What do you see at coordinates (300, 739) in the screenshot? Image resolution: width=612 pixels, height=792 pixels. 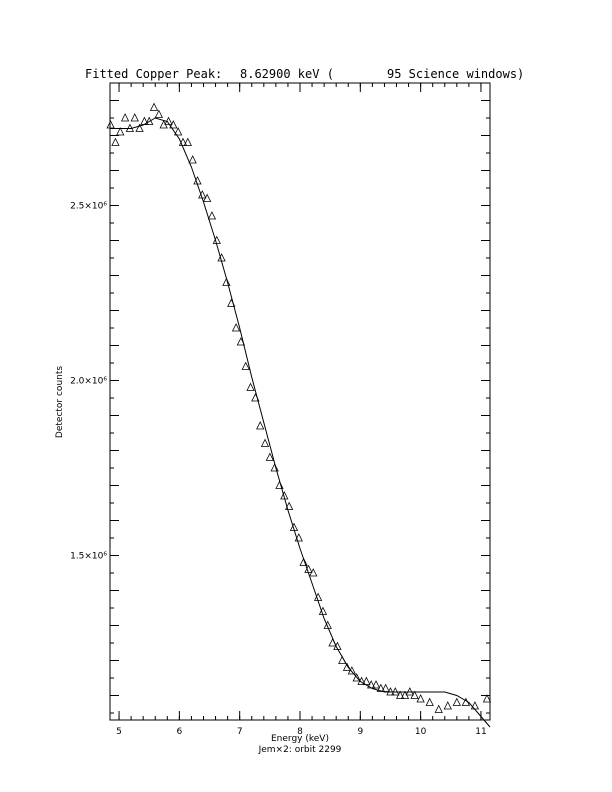 I see `x-axis-label: Energy (keV)` at bounding box center [300, 739].